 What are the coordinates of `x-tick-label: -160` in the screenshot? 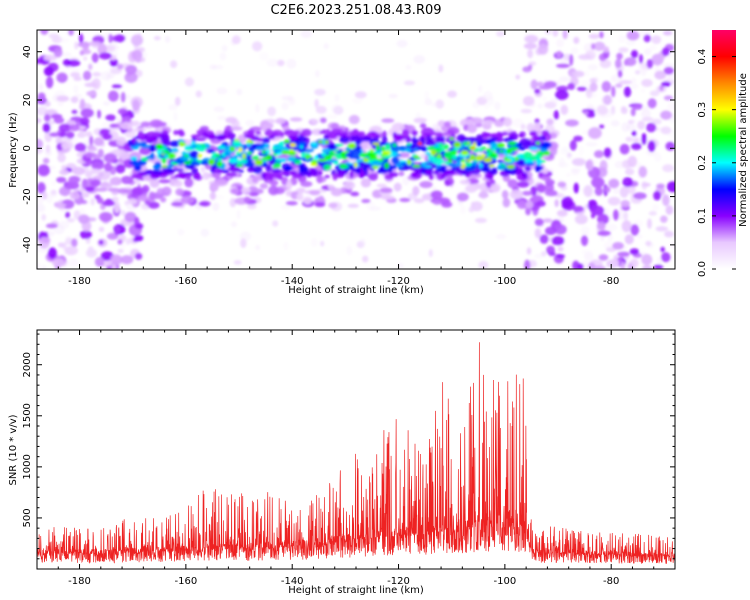 It's located at (186, 281).